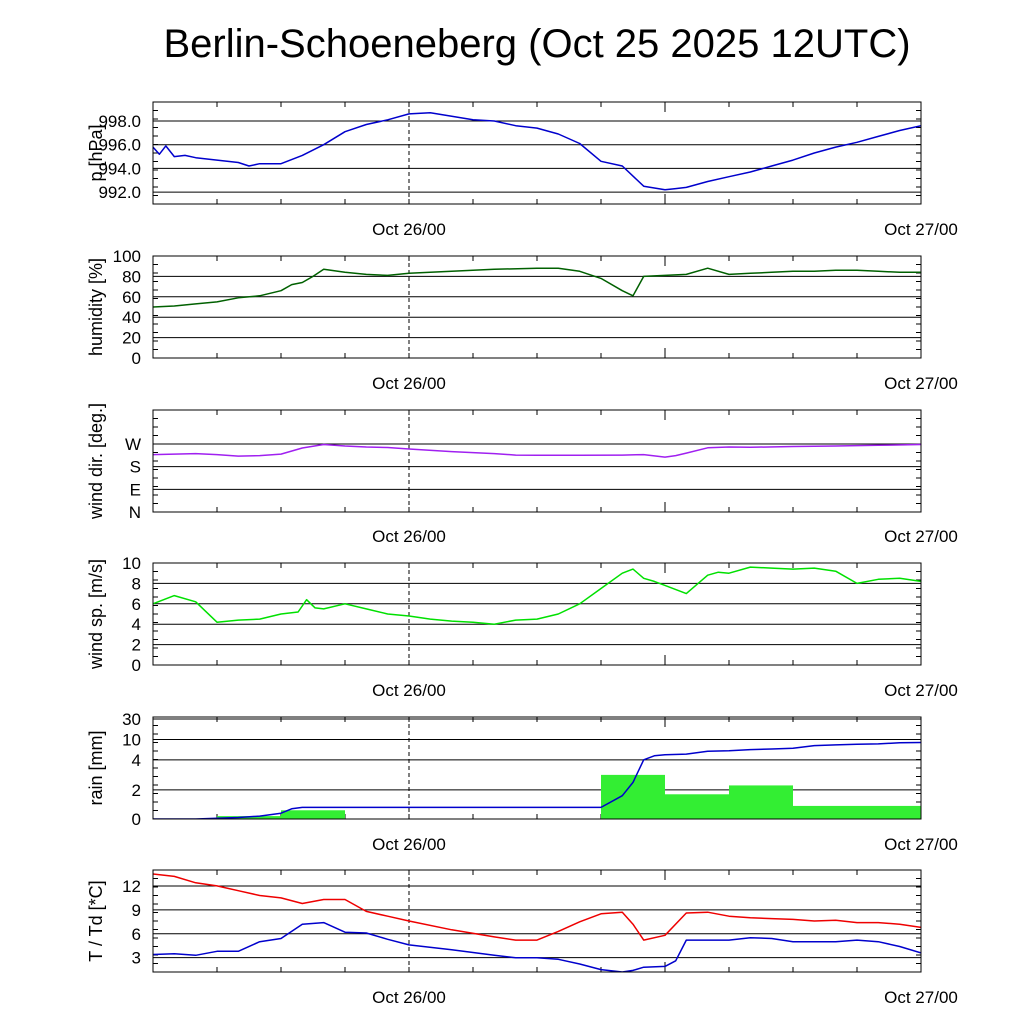 This screenshot has height=1024, width=1024. What do you see at coordinates (131, 297) in the screenshot?
I see `y-tick-label: 60` at bounding box center [131, 297].